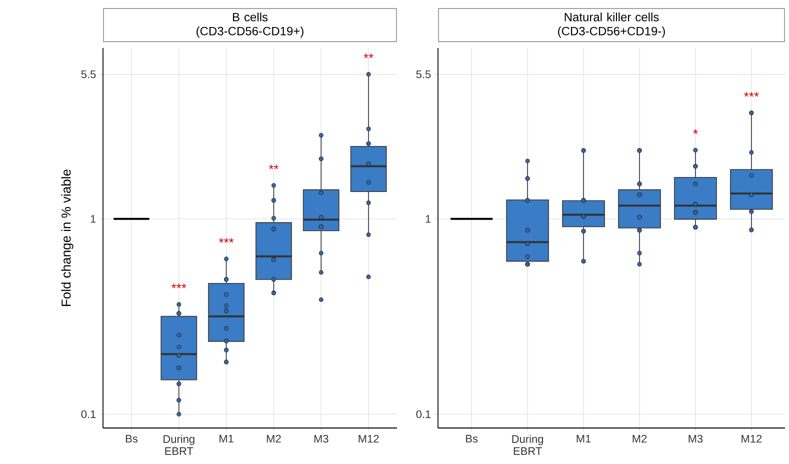 This screenshot has height=464, width=789. What do you see at coordinates (611, 32) in the screenshot?
I see `chart-subtitle: (CD3-CD56+CD19-)` at bounding box center [611, 32].